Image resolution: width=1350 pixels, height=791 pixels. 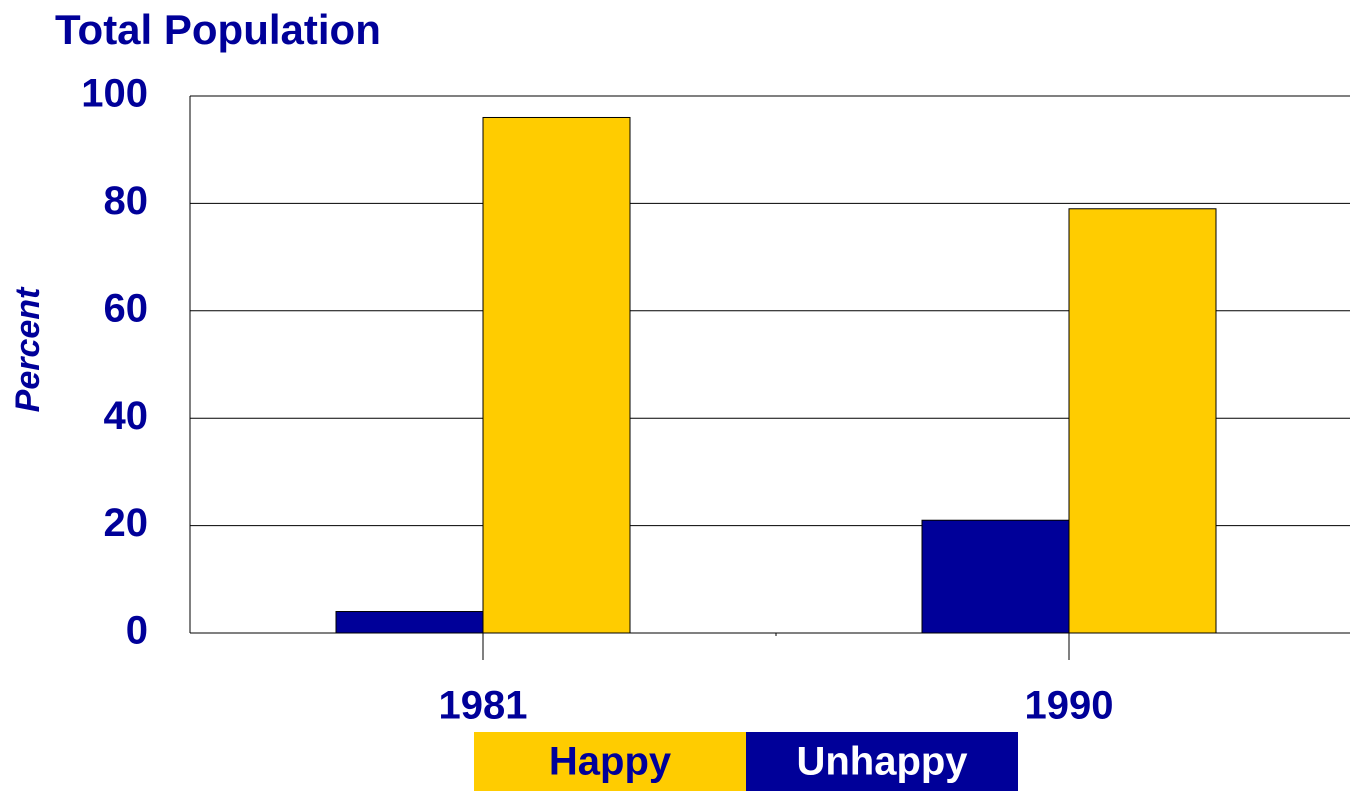 What do you see at coordinates (126, 201) in the screenshot?
I see `y-tick-label: 80` at bounding box center [126, 201].